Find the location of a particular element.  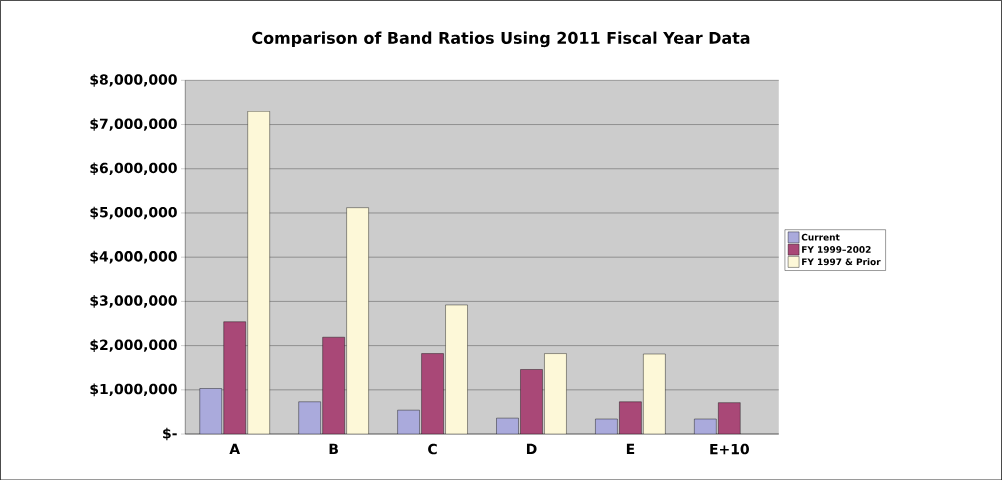

x-tick-label: E+10 is located at coordinates (729, 449).